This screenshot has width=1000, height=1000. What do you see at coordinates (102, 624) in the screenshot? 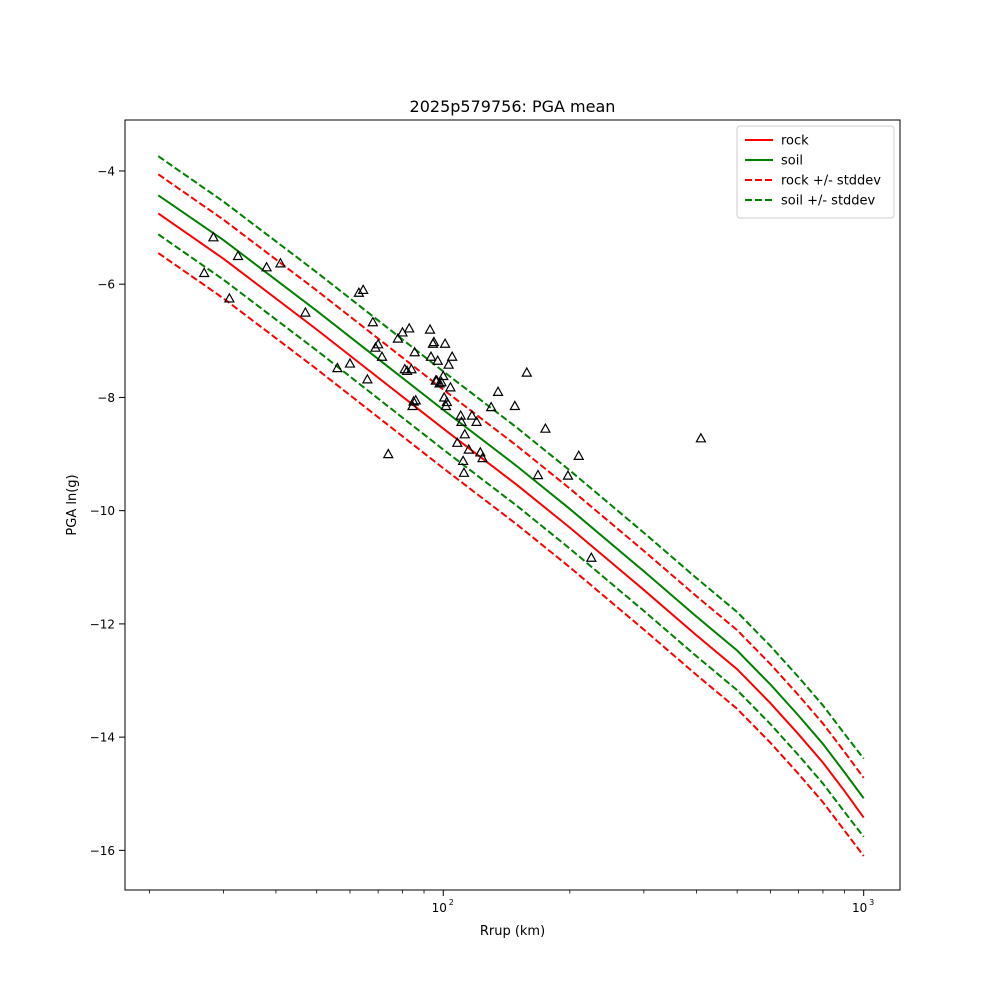
I see `y-tick-label: −12` at bounding box center [102, 624].